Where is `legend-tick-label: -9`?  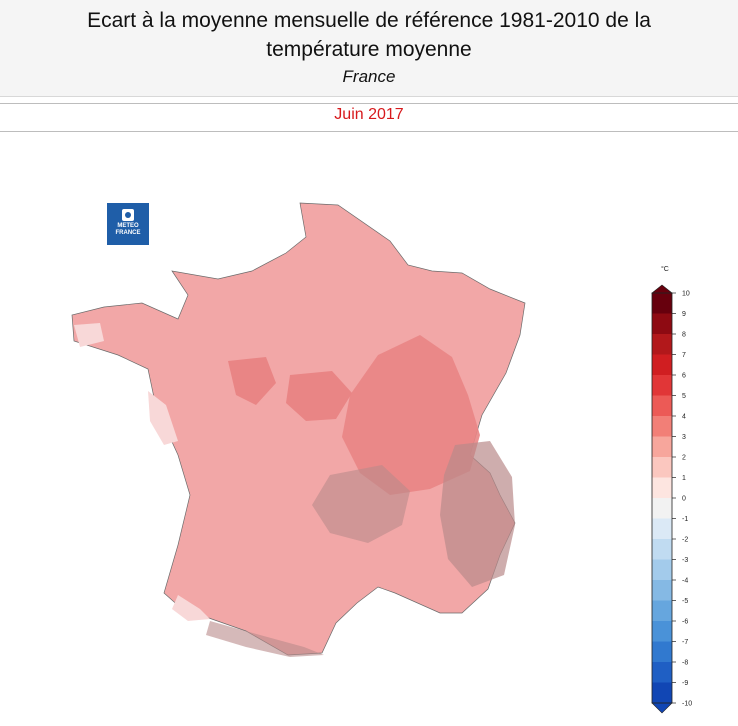 legend-tick-label: -9 is located at coordinates (685, 683).